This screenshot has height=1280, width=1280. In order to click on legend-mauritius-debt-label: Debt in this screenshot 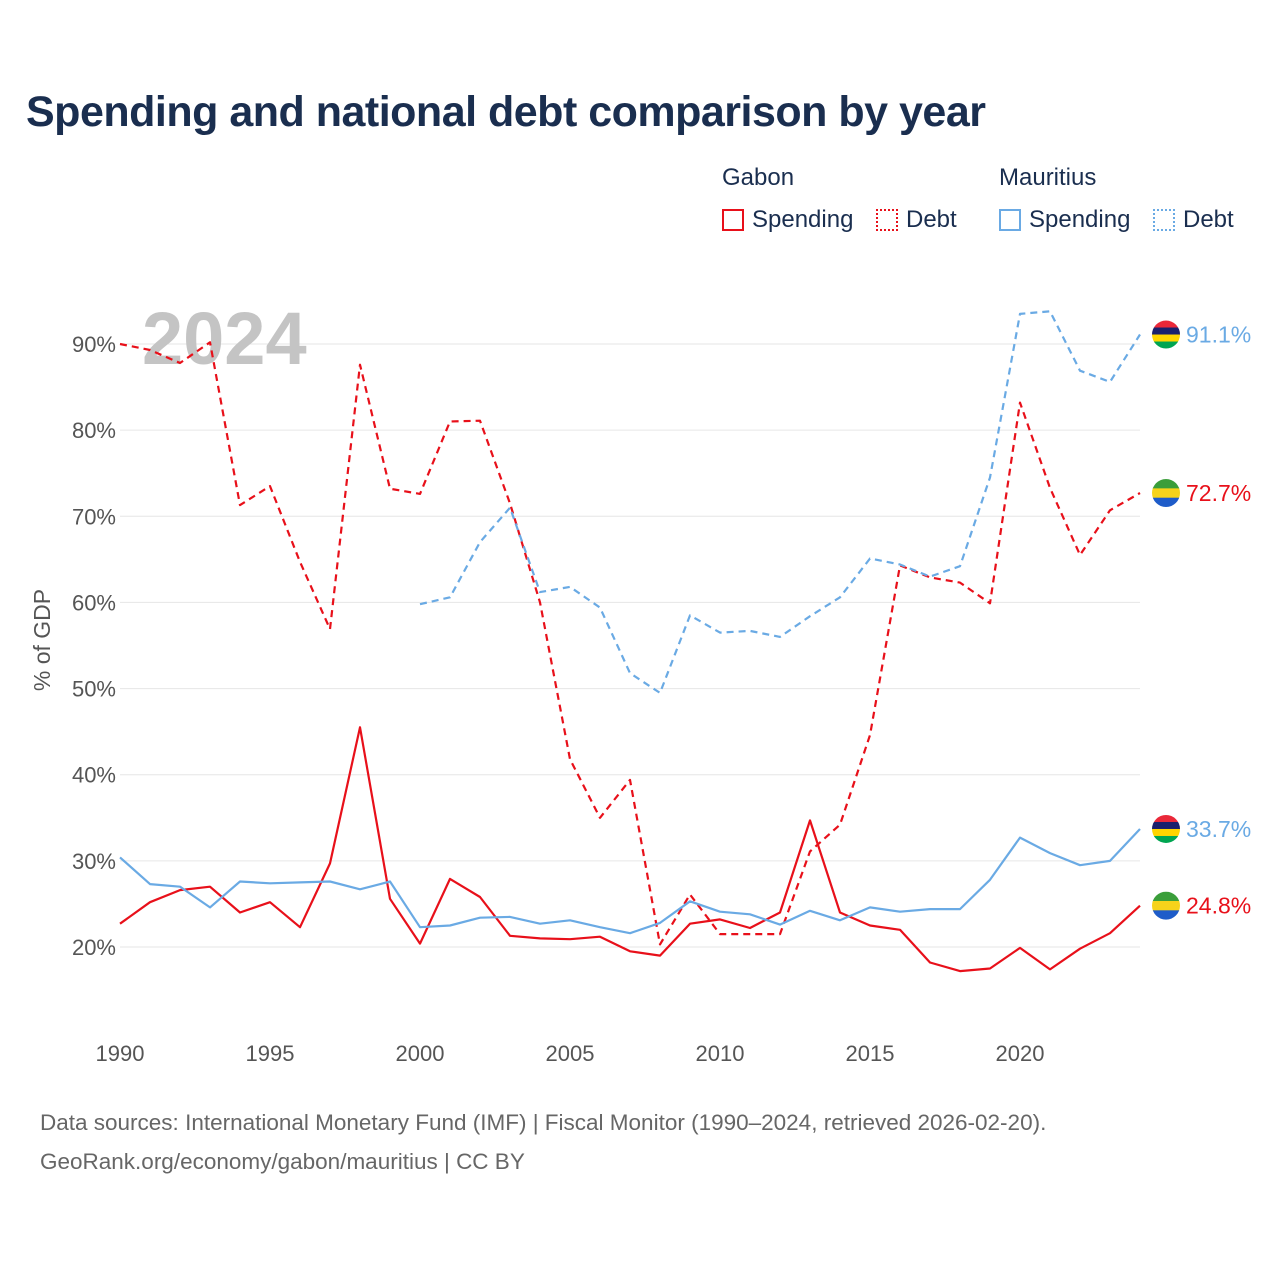, I will do `click(1208, 219)`.